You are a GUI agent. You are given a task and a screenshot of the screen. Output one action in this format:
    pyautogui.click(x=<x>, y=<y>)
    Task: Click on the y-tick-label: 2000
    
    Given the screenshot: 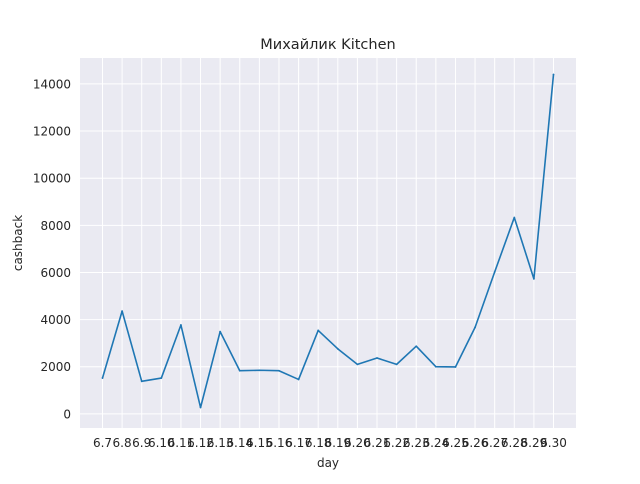 What is the action you would take?
    pyautogui.click(x=55, y=367)
    